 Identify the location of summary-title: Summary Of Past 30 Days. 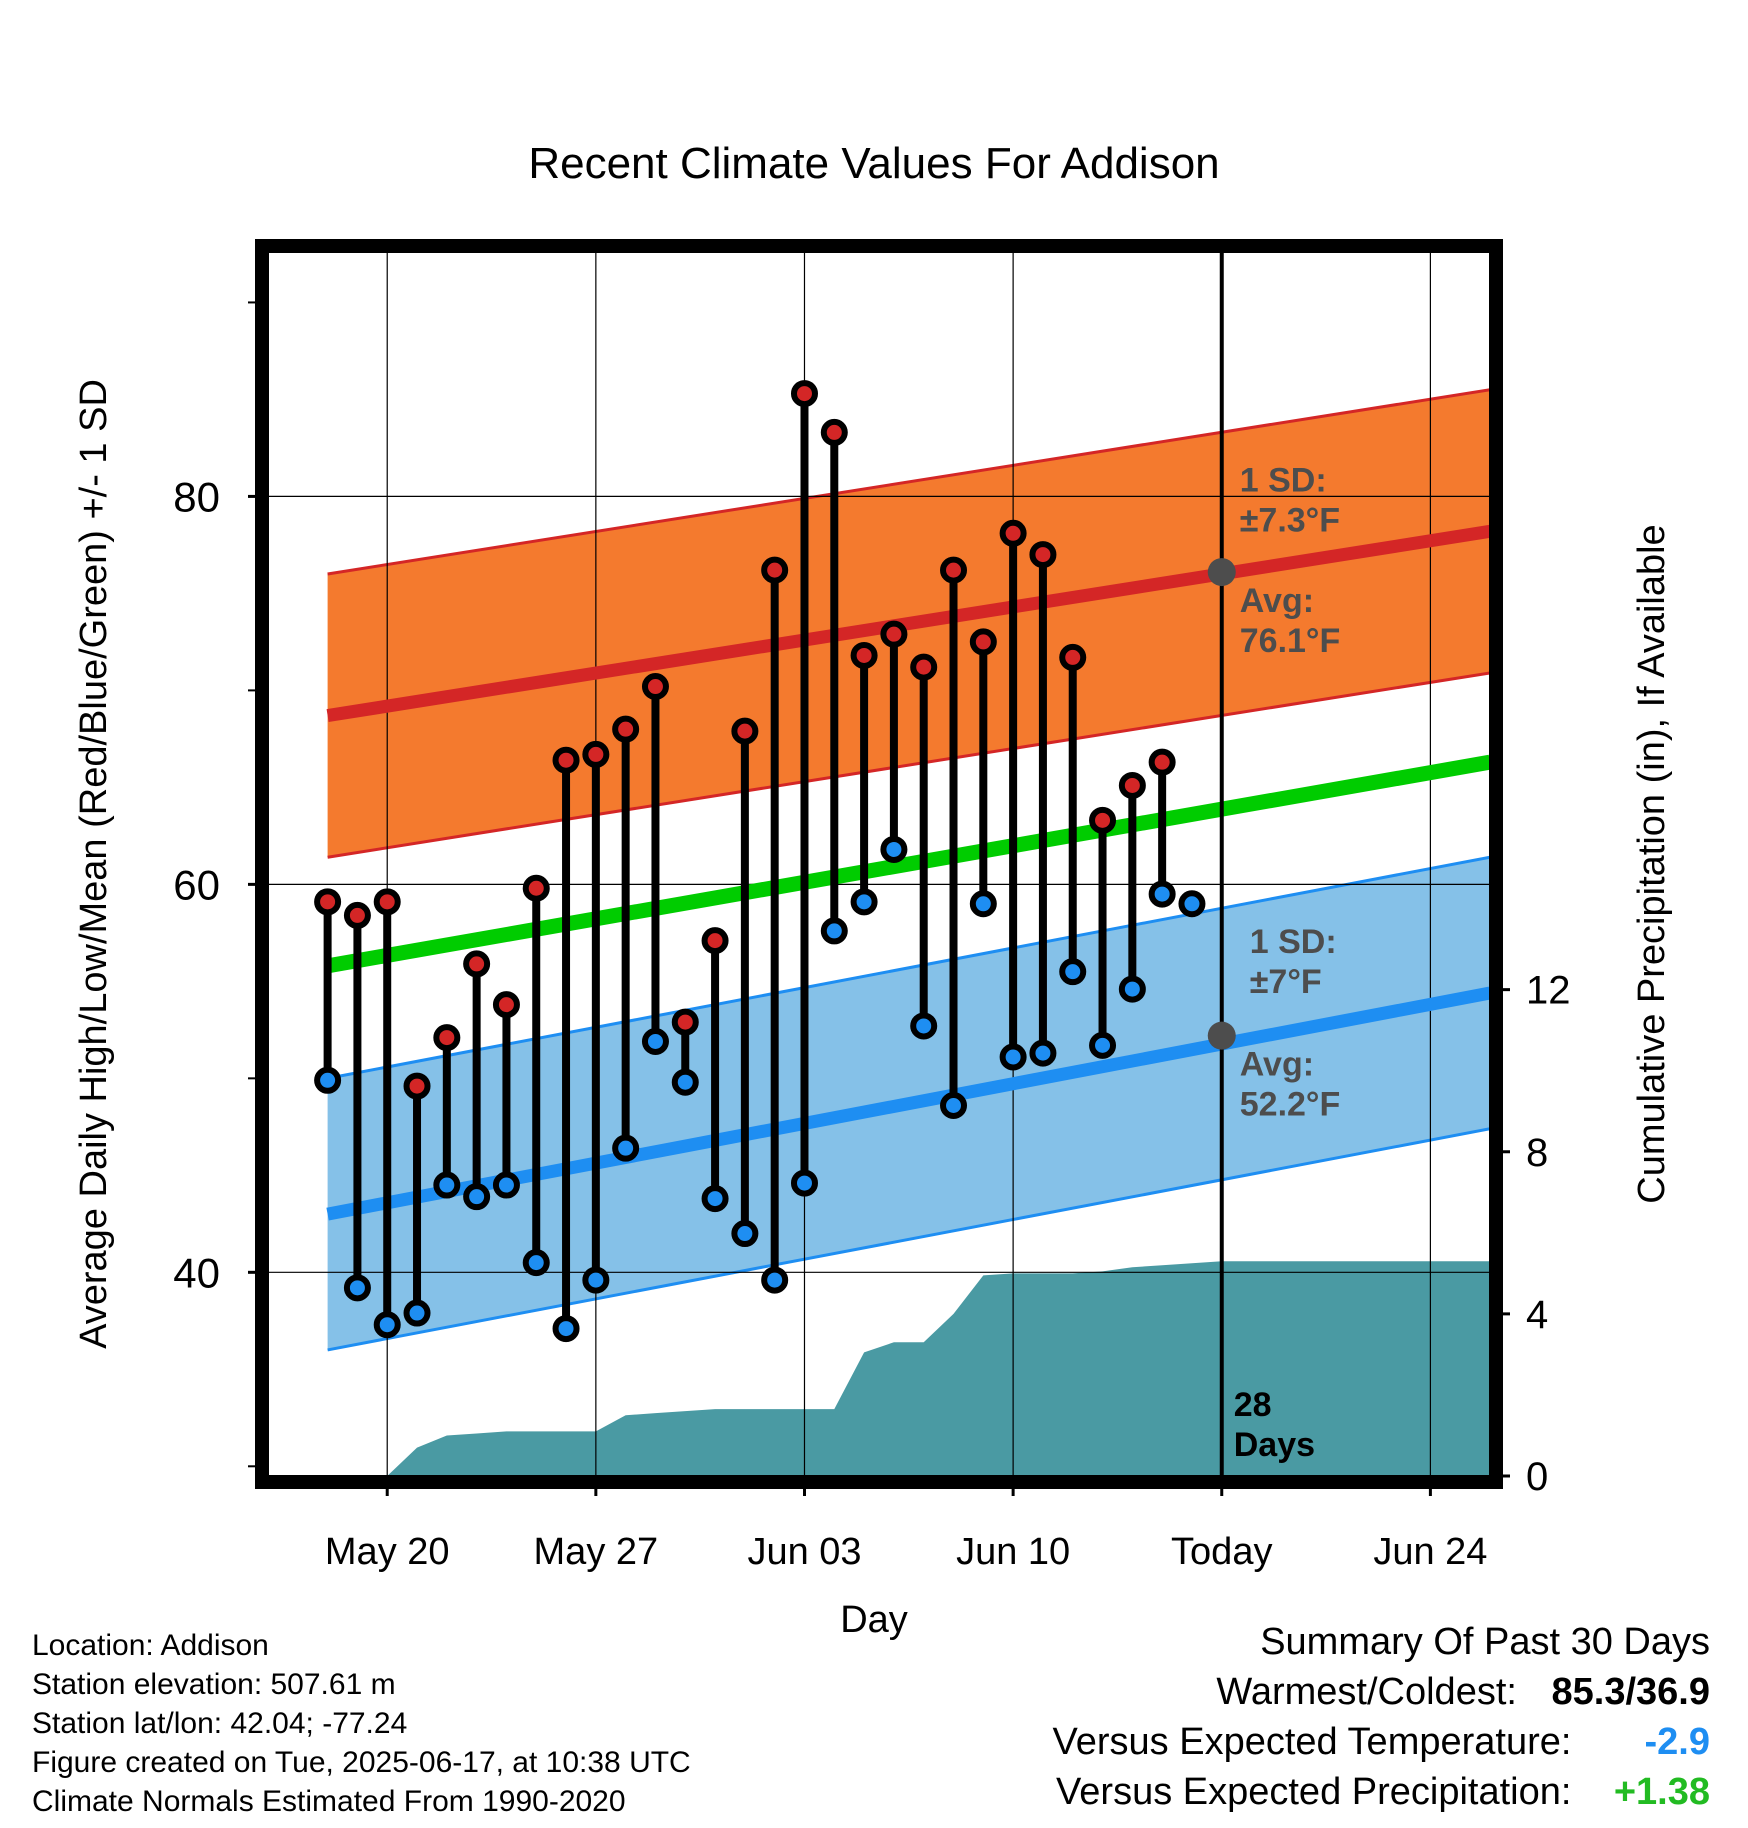
(1485, 1642).